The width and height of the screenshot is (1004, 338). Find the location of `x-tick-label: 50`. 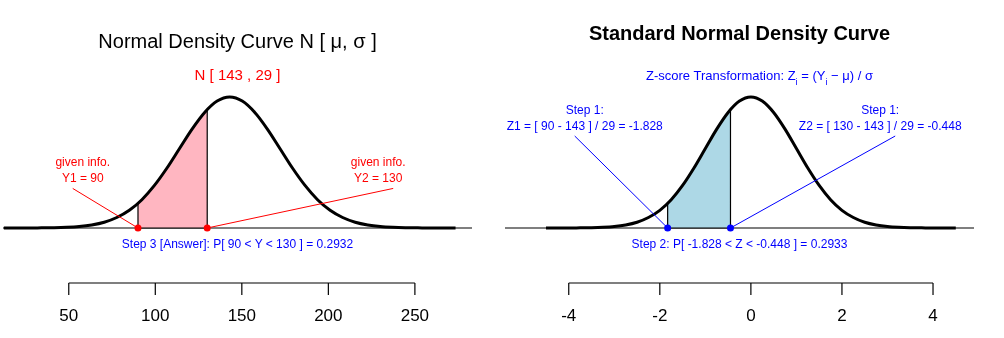

x-tick-label: 50 is located at coordinates (69, 315).